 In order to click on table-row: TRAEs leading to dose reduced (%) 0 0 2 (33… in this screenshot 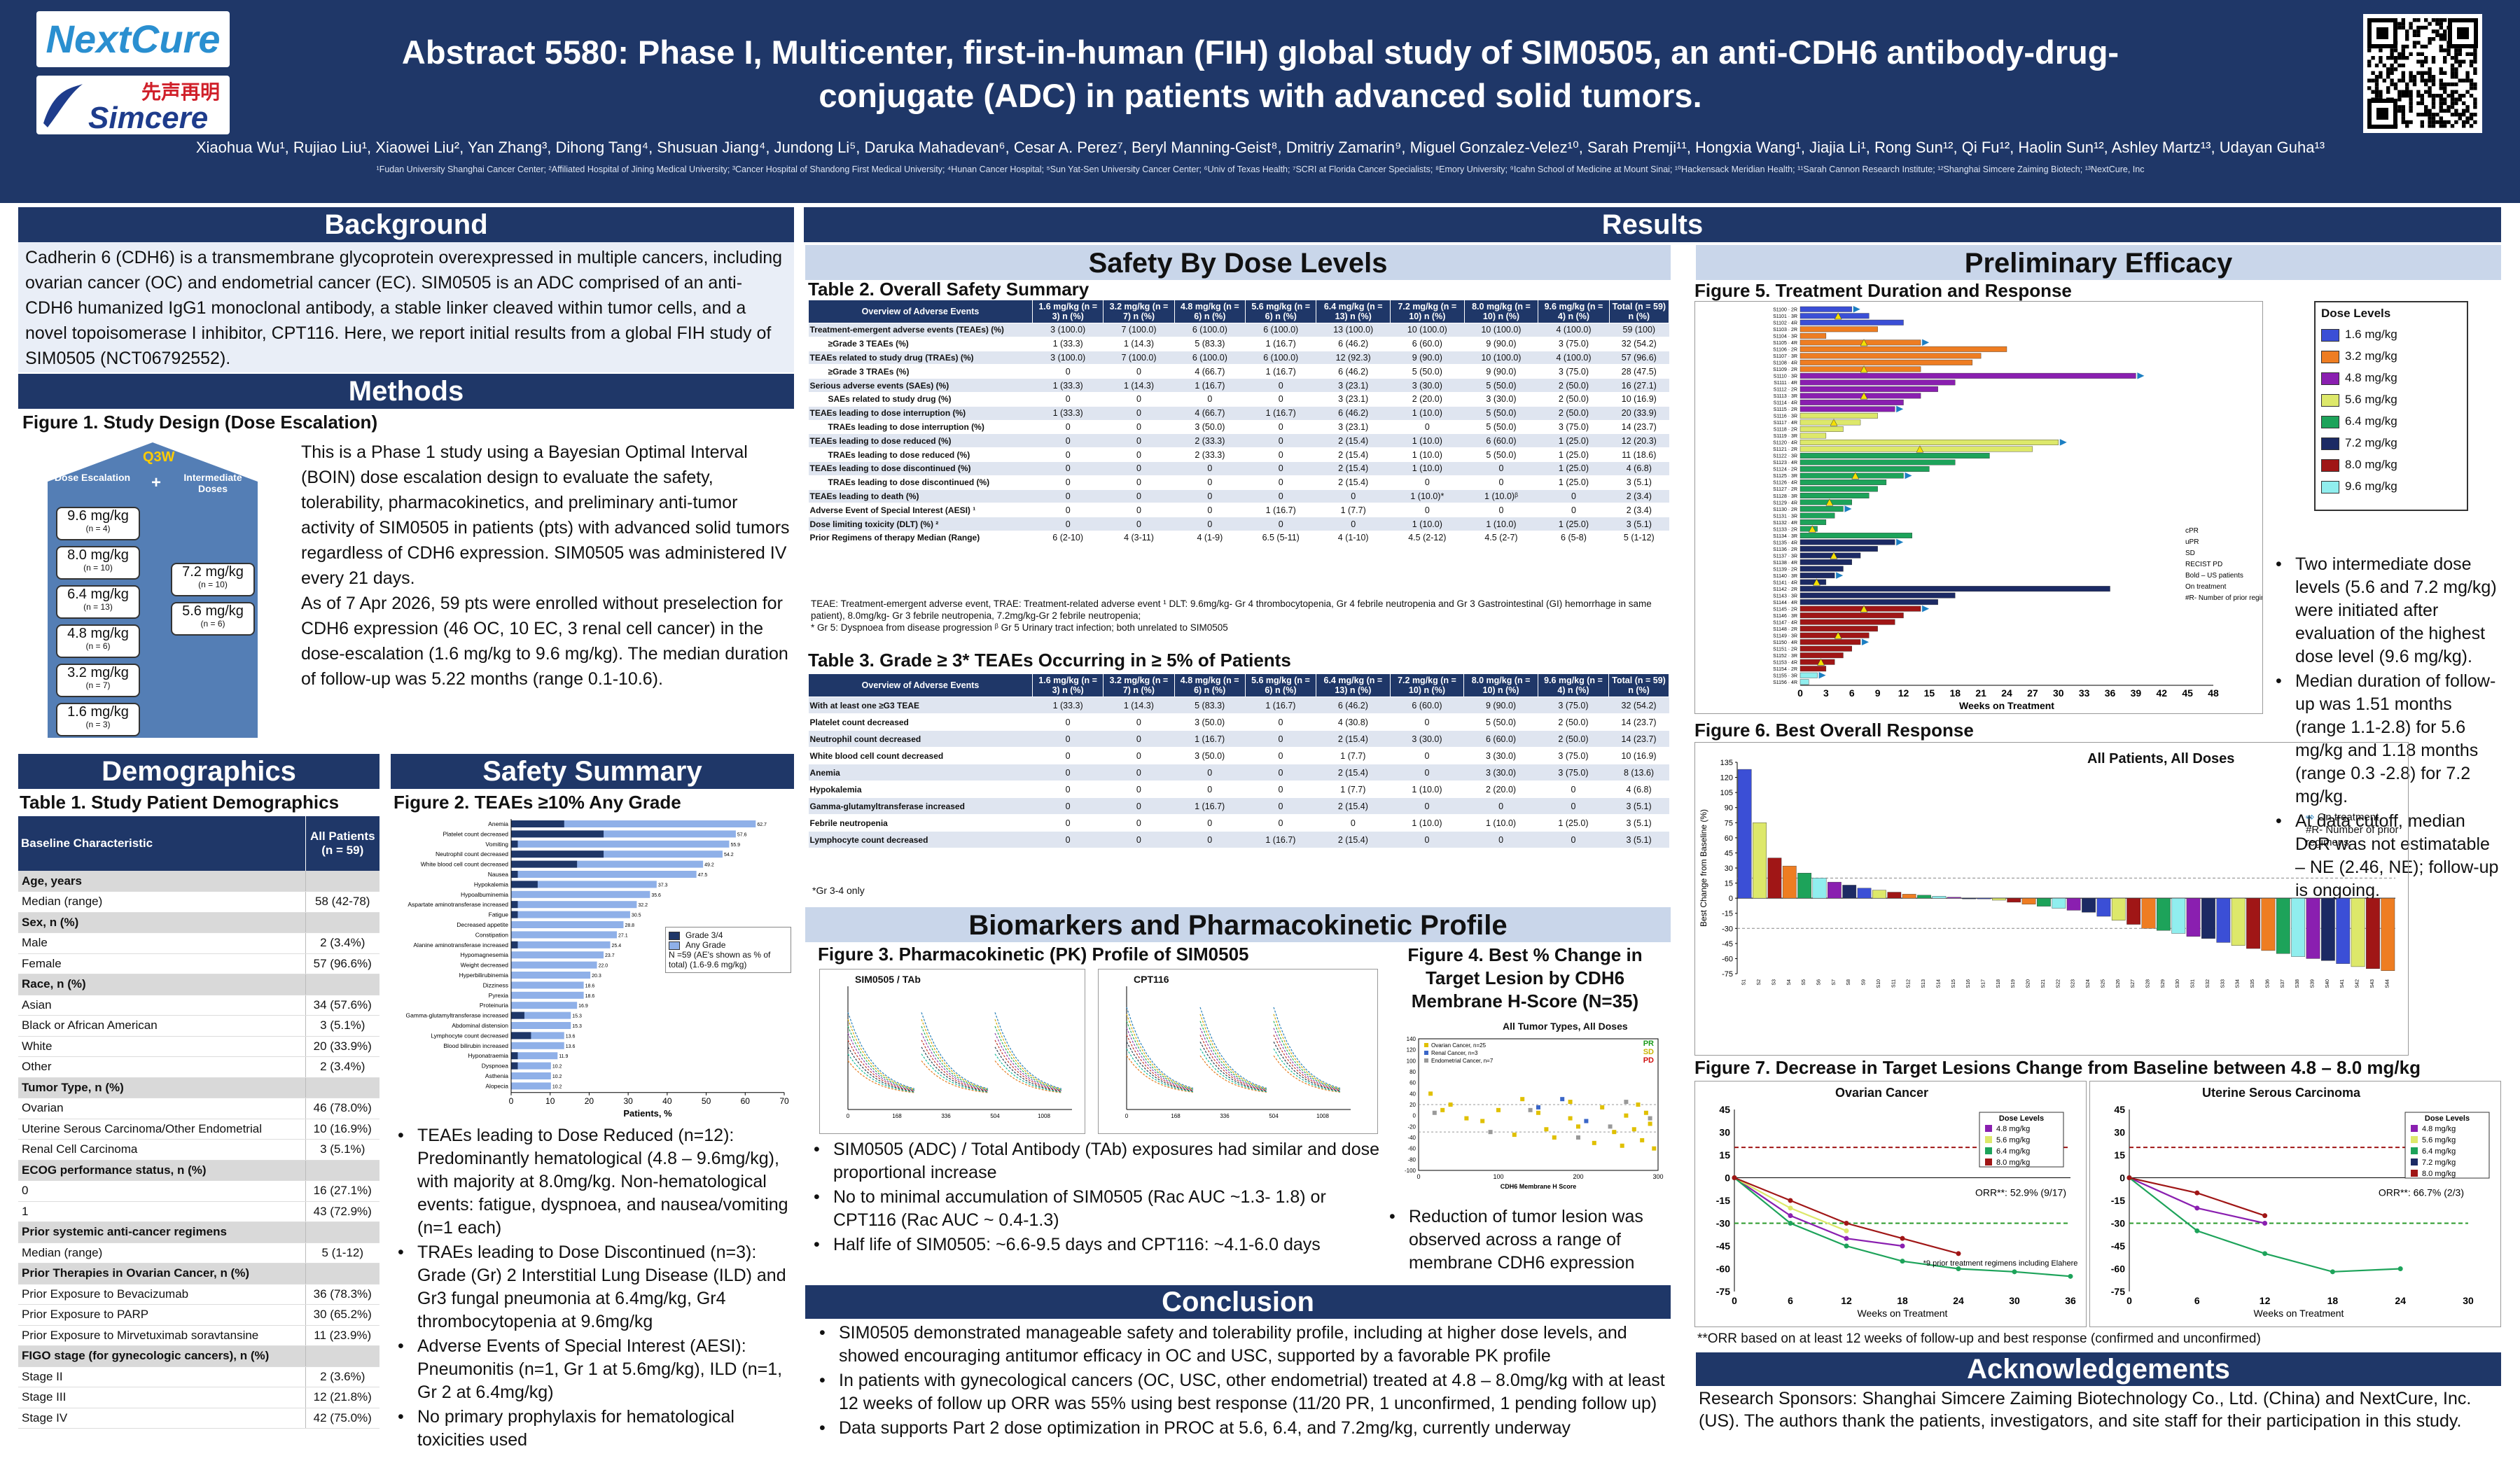, I will do `click(1238, 454)`.